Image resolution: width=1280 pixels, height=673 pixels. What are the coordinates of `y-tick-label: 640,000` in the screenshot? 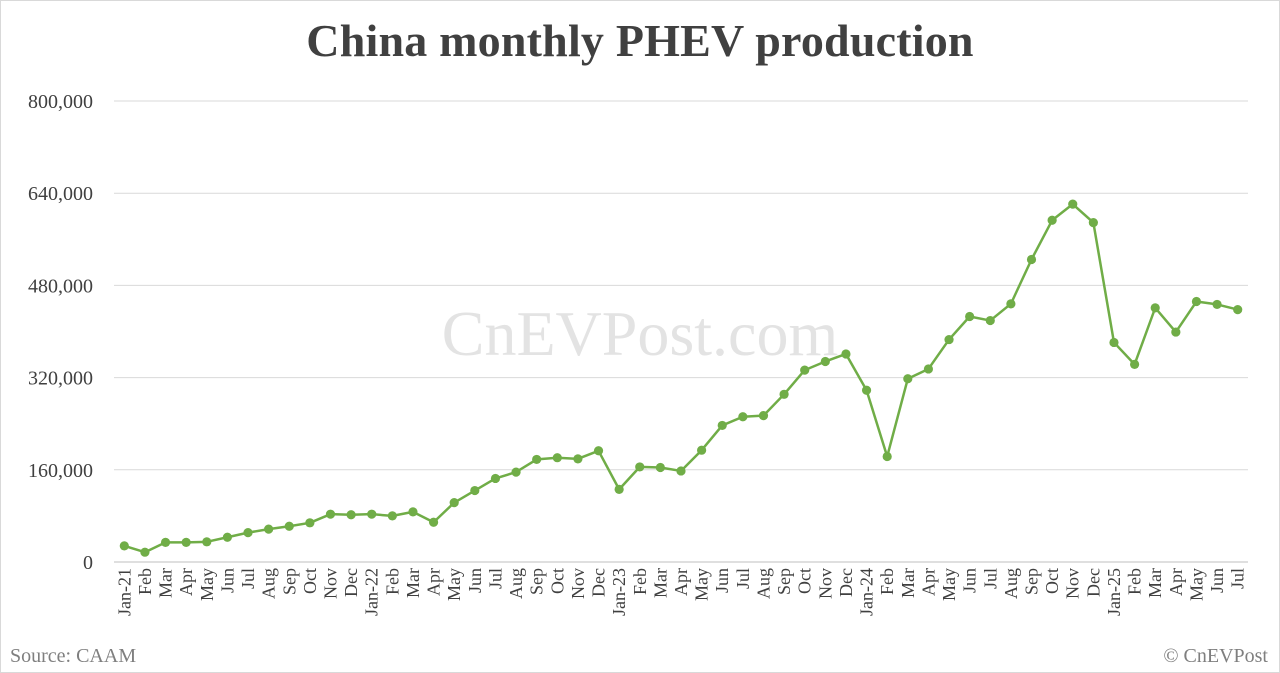 It's located at (60, 194).